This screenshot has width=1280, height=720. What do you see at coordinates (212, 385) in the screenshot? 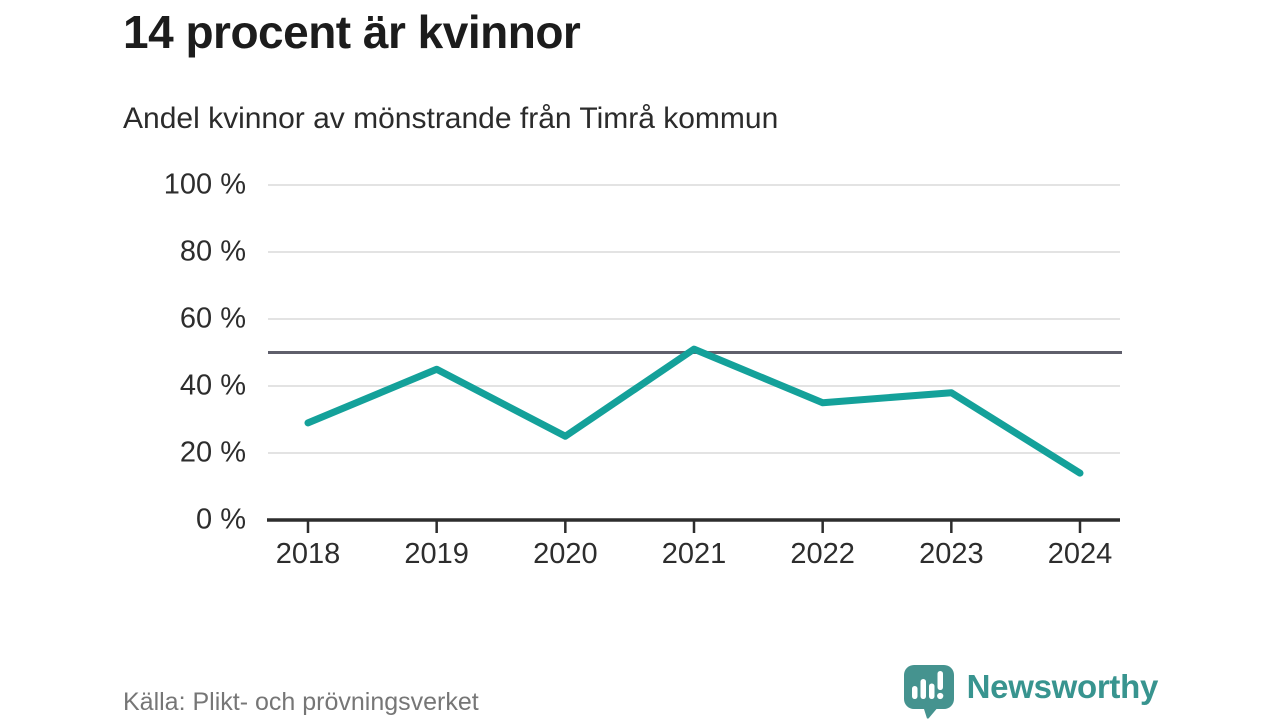
I see `y-axis-label: 40 %` at bounding box center [212, 385].